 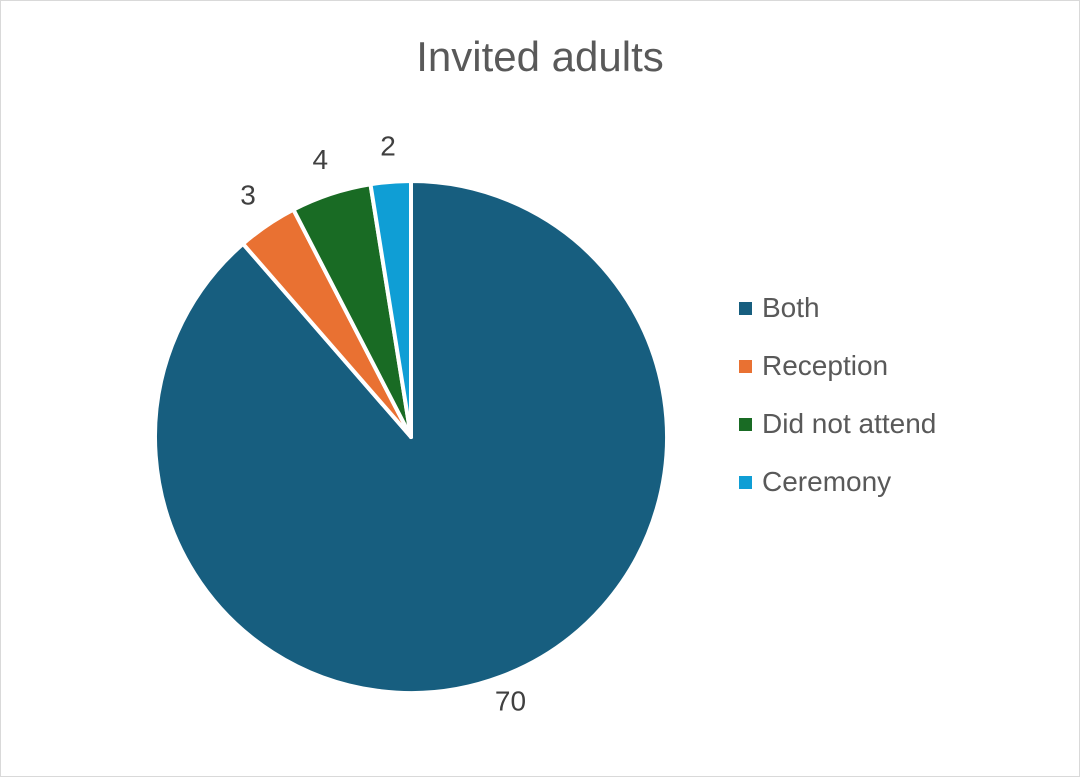 What do you see at coordinates (510, 700) in the screenshot?
I see `data-label-both: 70` at bounding box center [510, 700].